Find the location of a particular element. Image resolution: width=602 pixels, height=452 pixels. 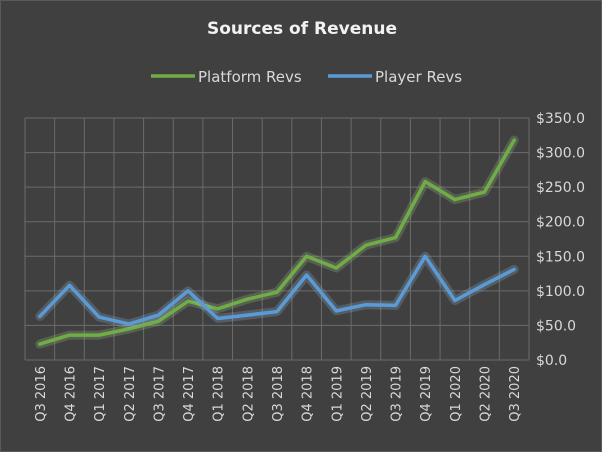

y-tick-label: $0.0 is located at coordinates (551, 361).